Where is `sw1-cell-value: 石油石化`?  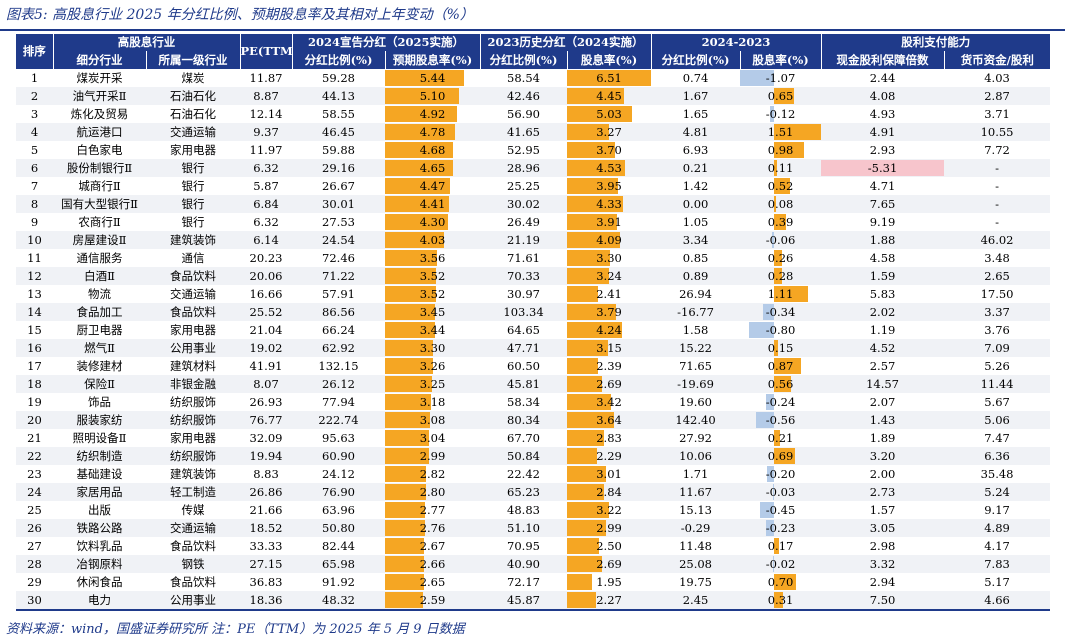
sw1-cell-value: 石油石化 is located at coordinates (193, 96).